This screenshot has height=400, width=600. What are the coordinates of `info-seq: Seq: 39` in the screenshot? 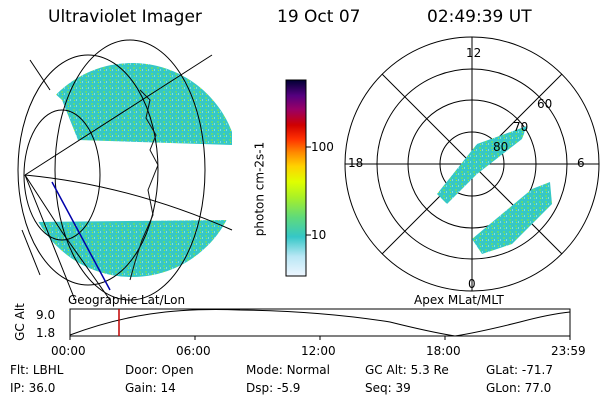 It's located at (388, 388).